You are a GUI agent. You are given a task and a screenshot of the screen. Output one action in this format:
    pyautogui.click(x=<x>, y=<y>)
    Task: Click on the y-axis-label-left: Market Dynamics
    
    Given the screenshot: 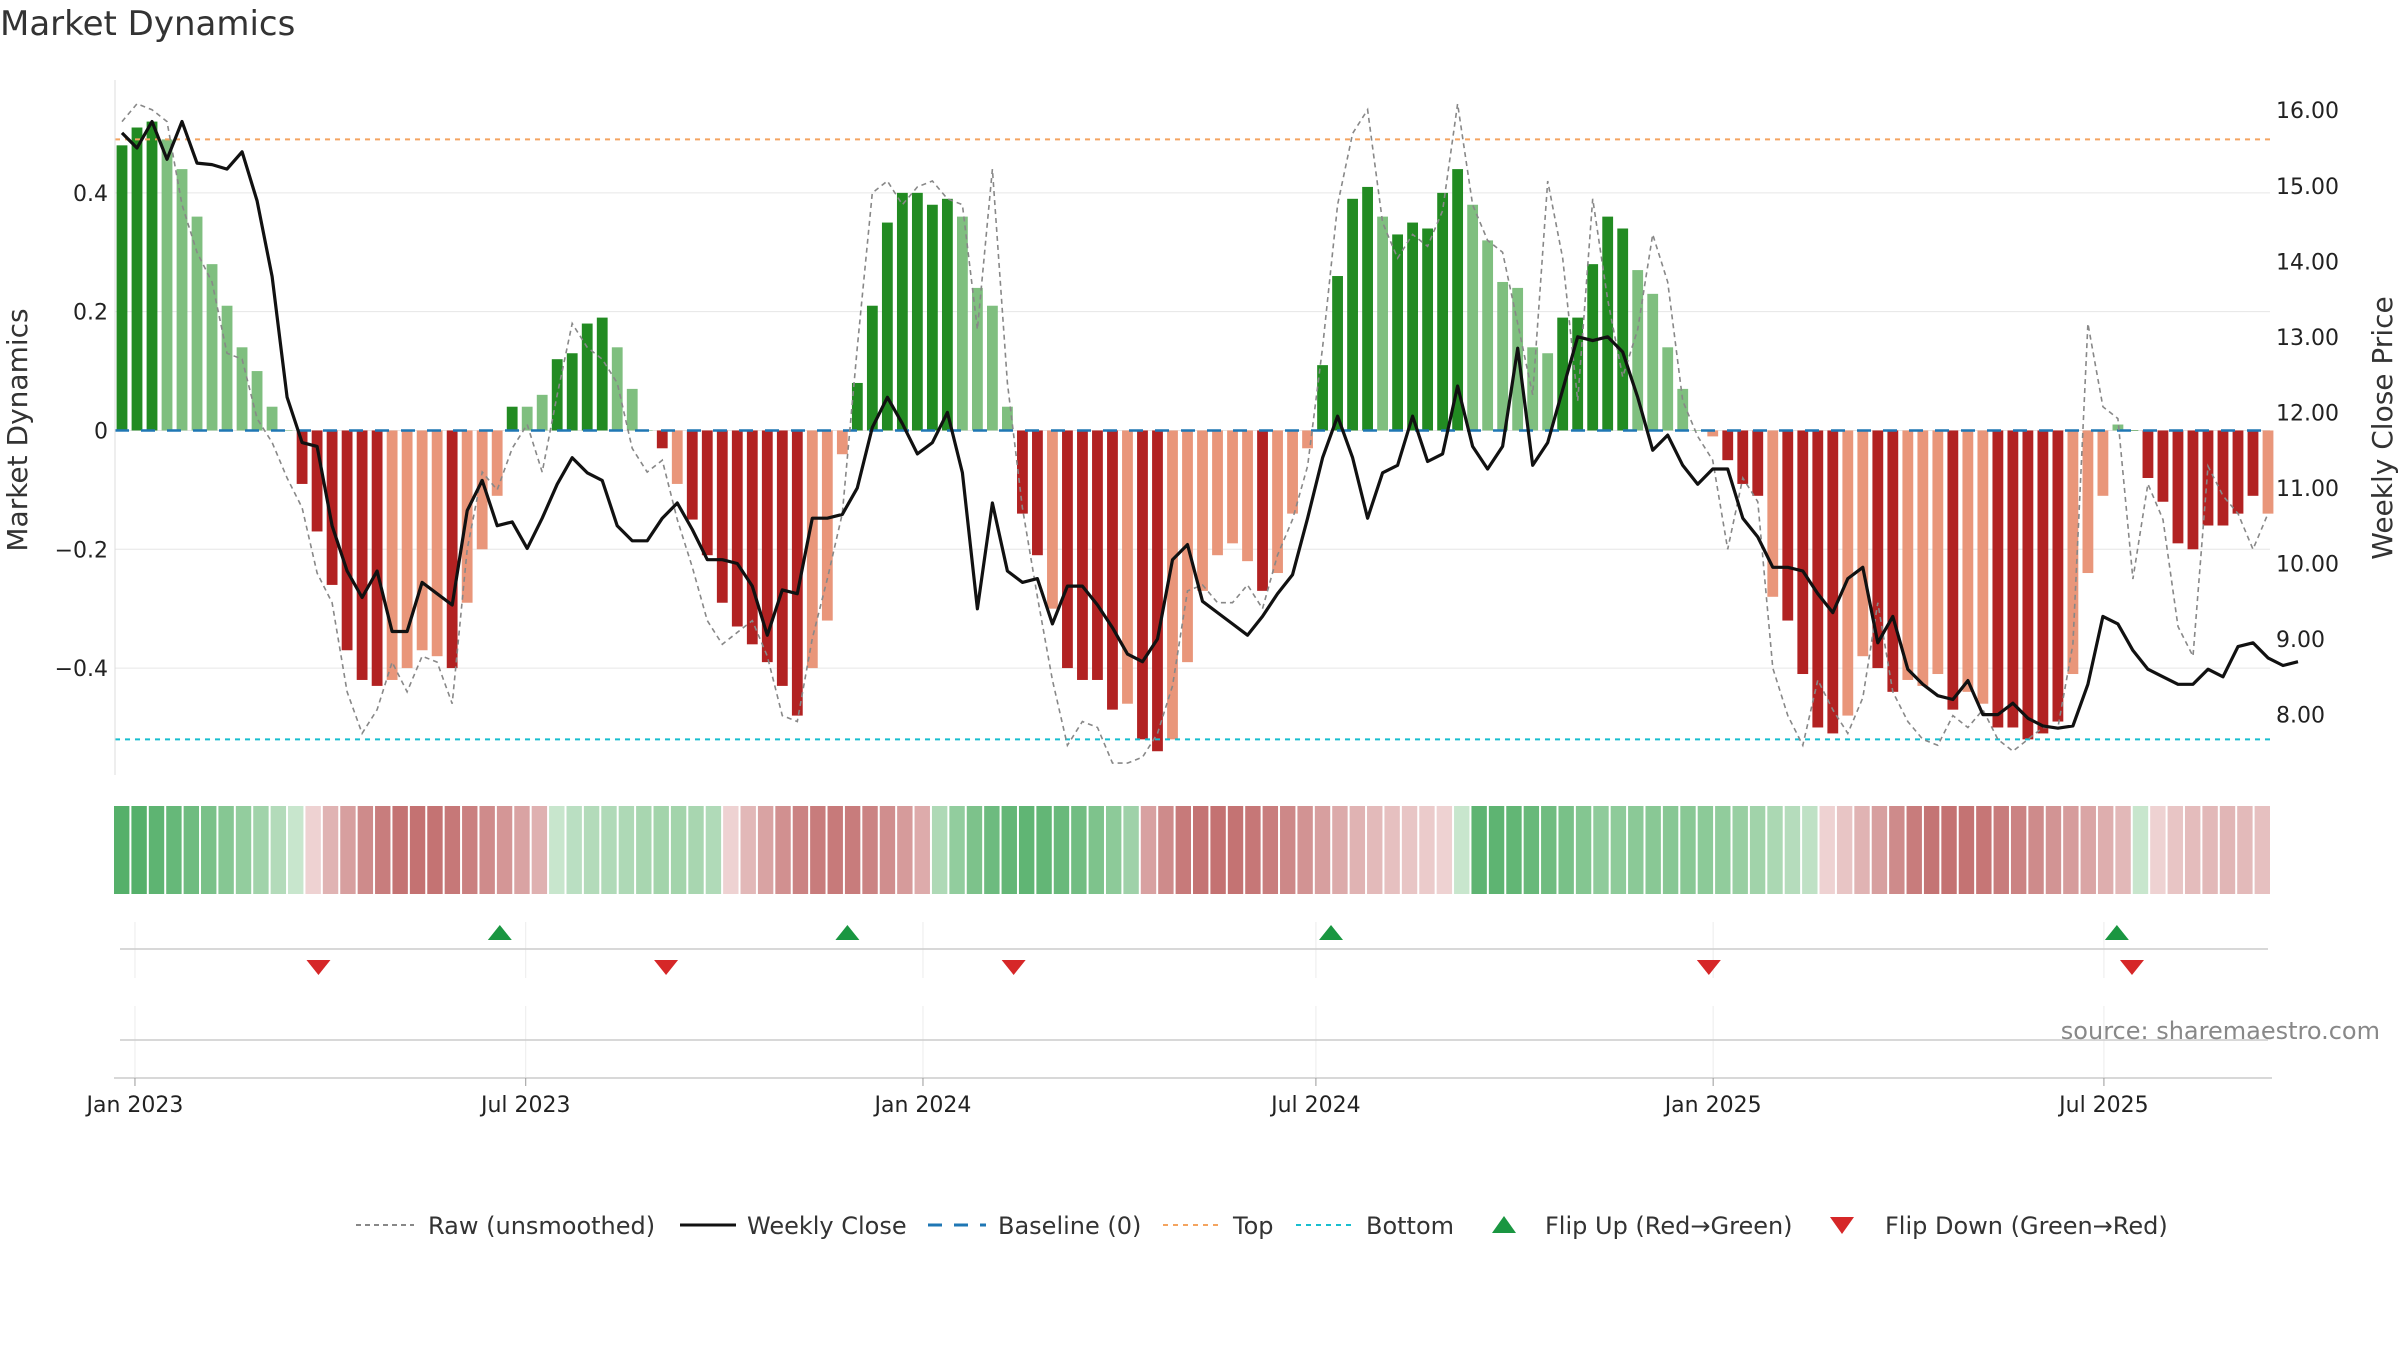 What is the action you would take?
    pyautogui.click(x=17, y=429)
    